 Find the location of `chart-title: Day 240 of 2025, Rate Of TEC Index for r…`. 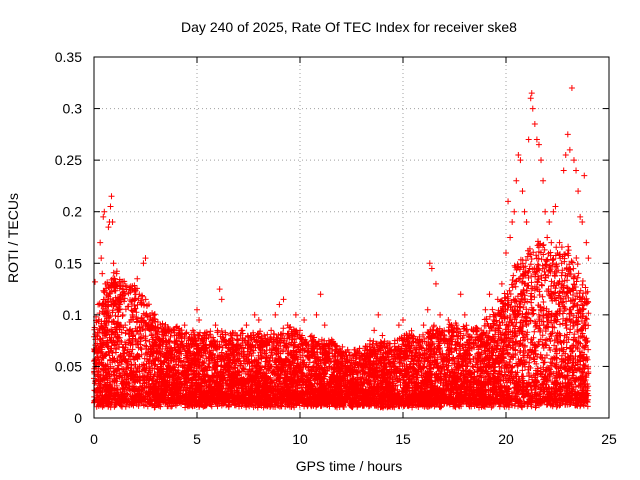

chart-title: Day 240 of 2025, Rate Of TEC Index for r… is located at coordinates (349, 27).